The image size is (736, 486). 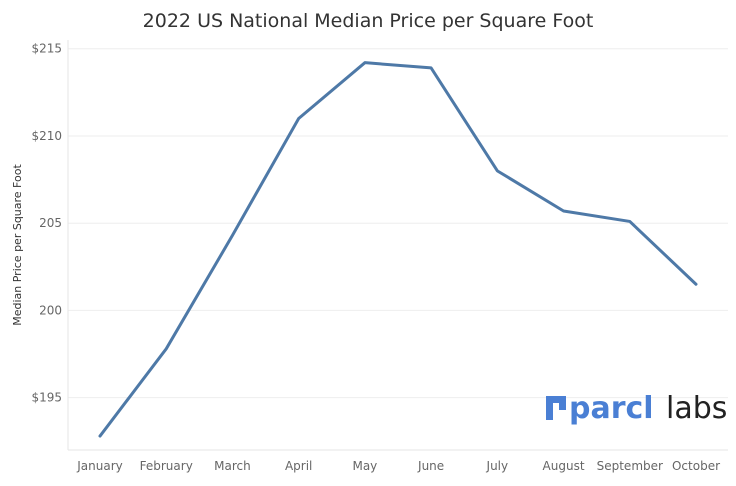 I want to click on x-tick-label: October, so click(x=696, y=466).